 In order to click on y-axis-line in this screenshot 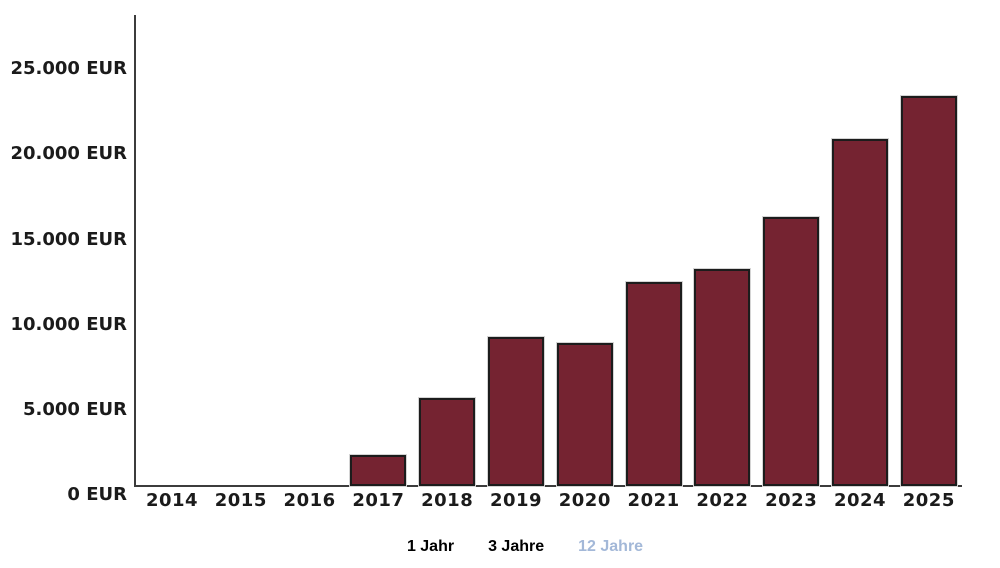, I will do `click(135, 251)`.